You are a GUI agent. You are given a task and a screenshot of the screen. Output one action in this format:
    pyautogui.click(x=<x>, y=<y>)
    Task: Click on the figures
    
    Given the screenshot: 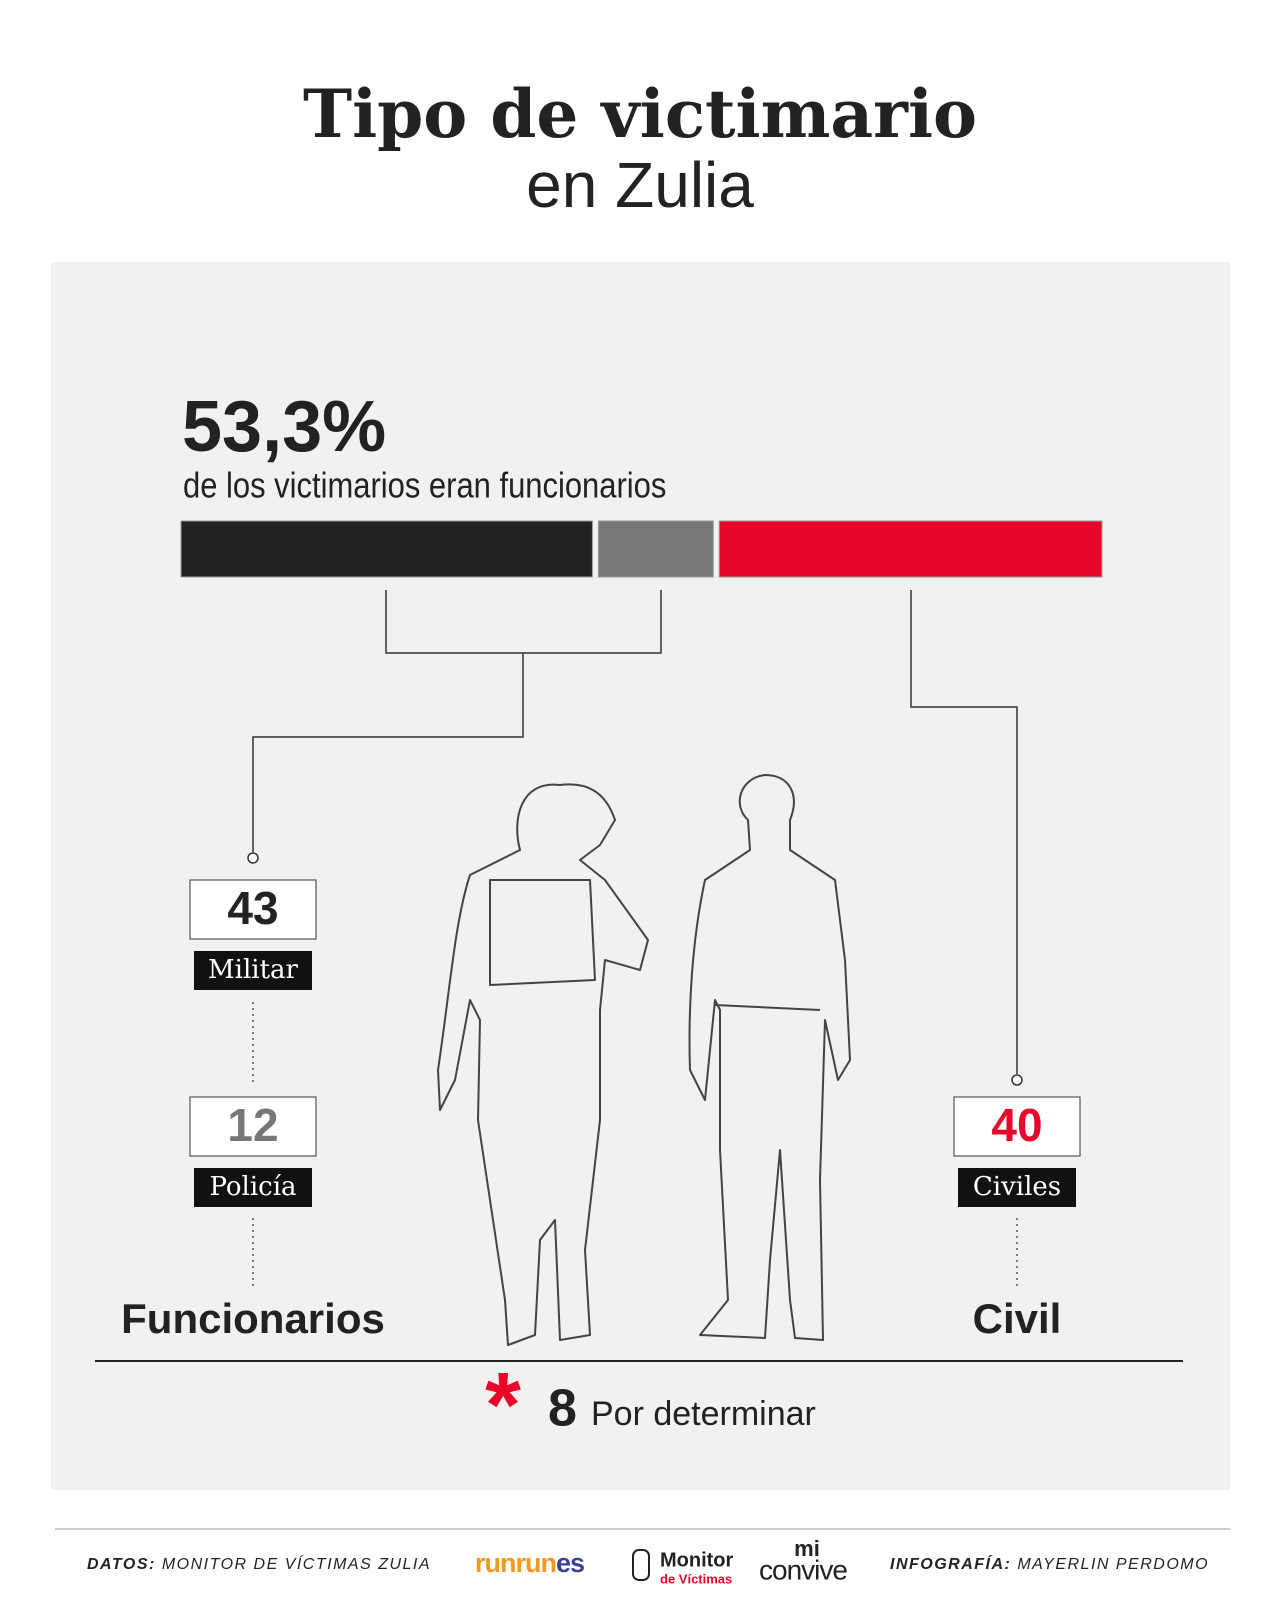 What is the action you would take?
    pyautogui.click(x=644, y=1060)
    